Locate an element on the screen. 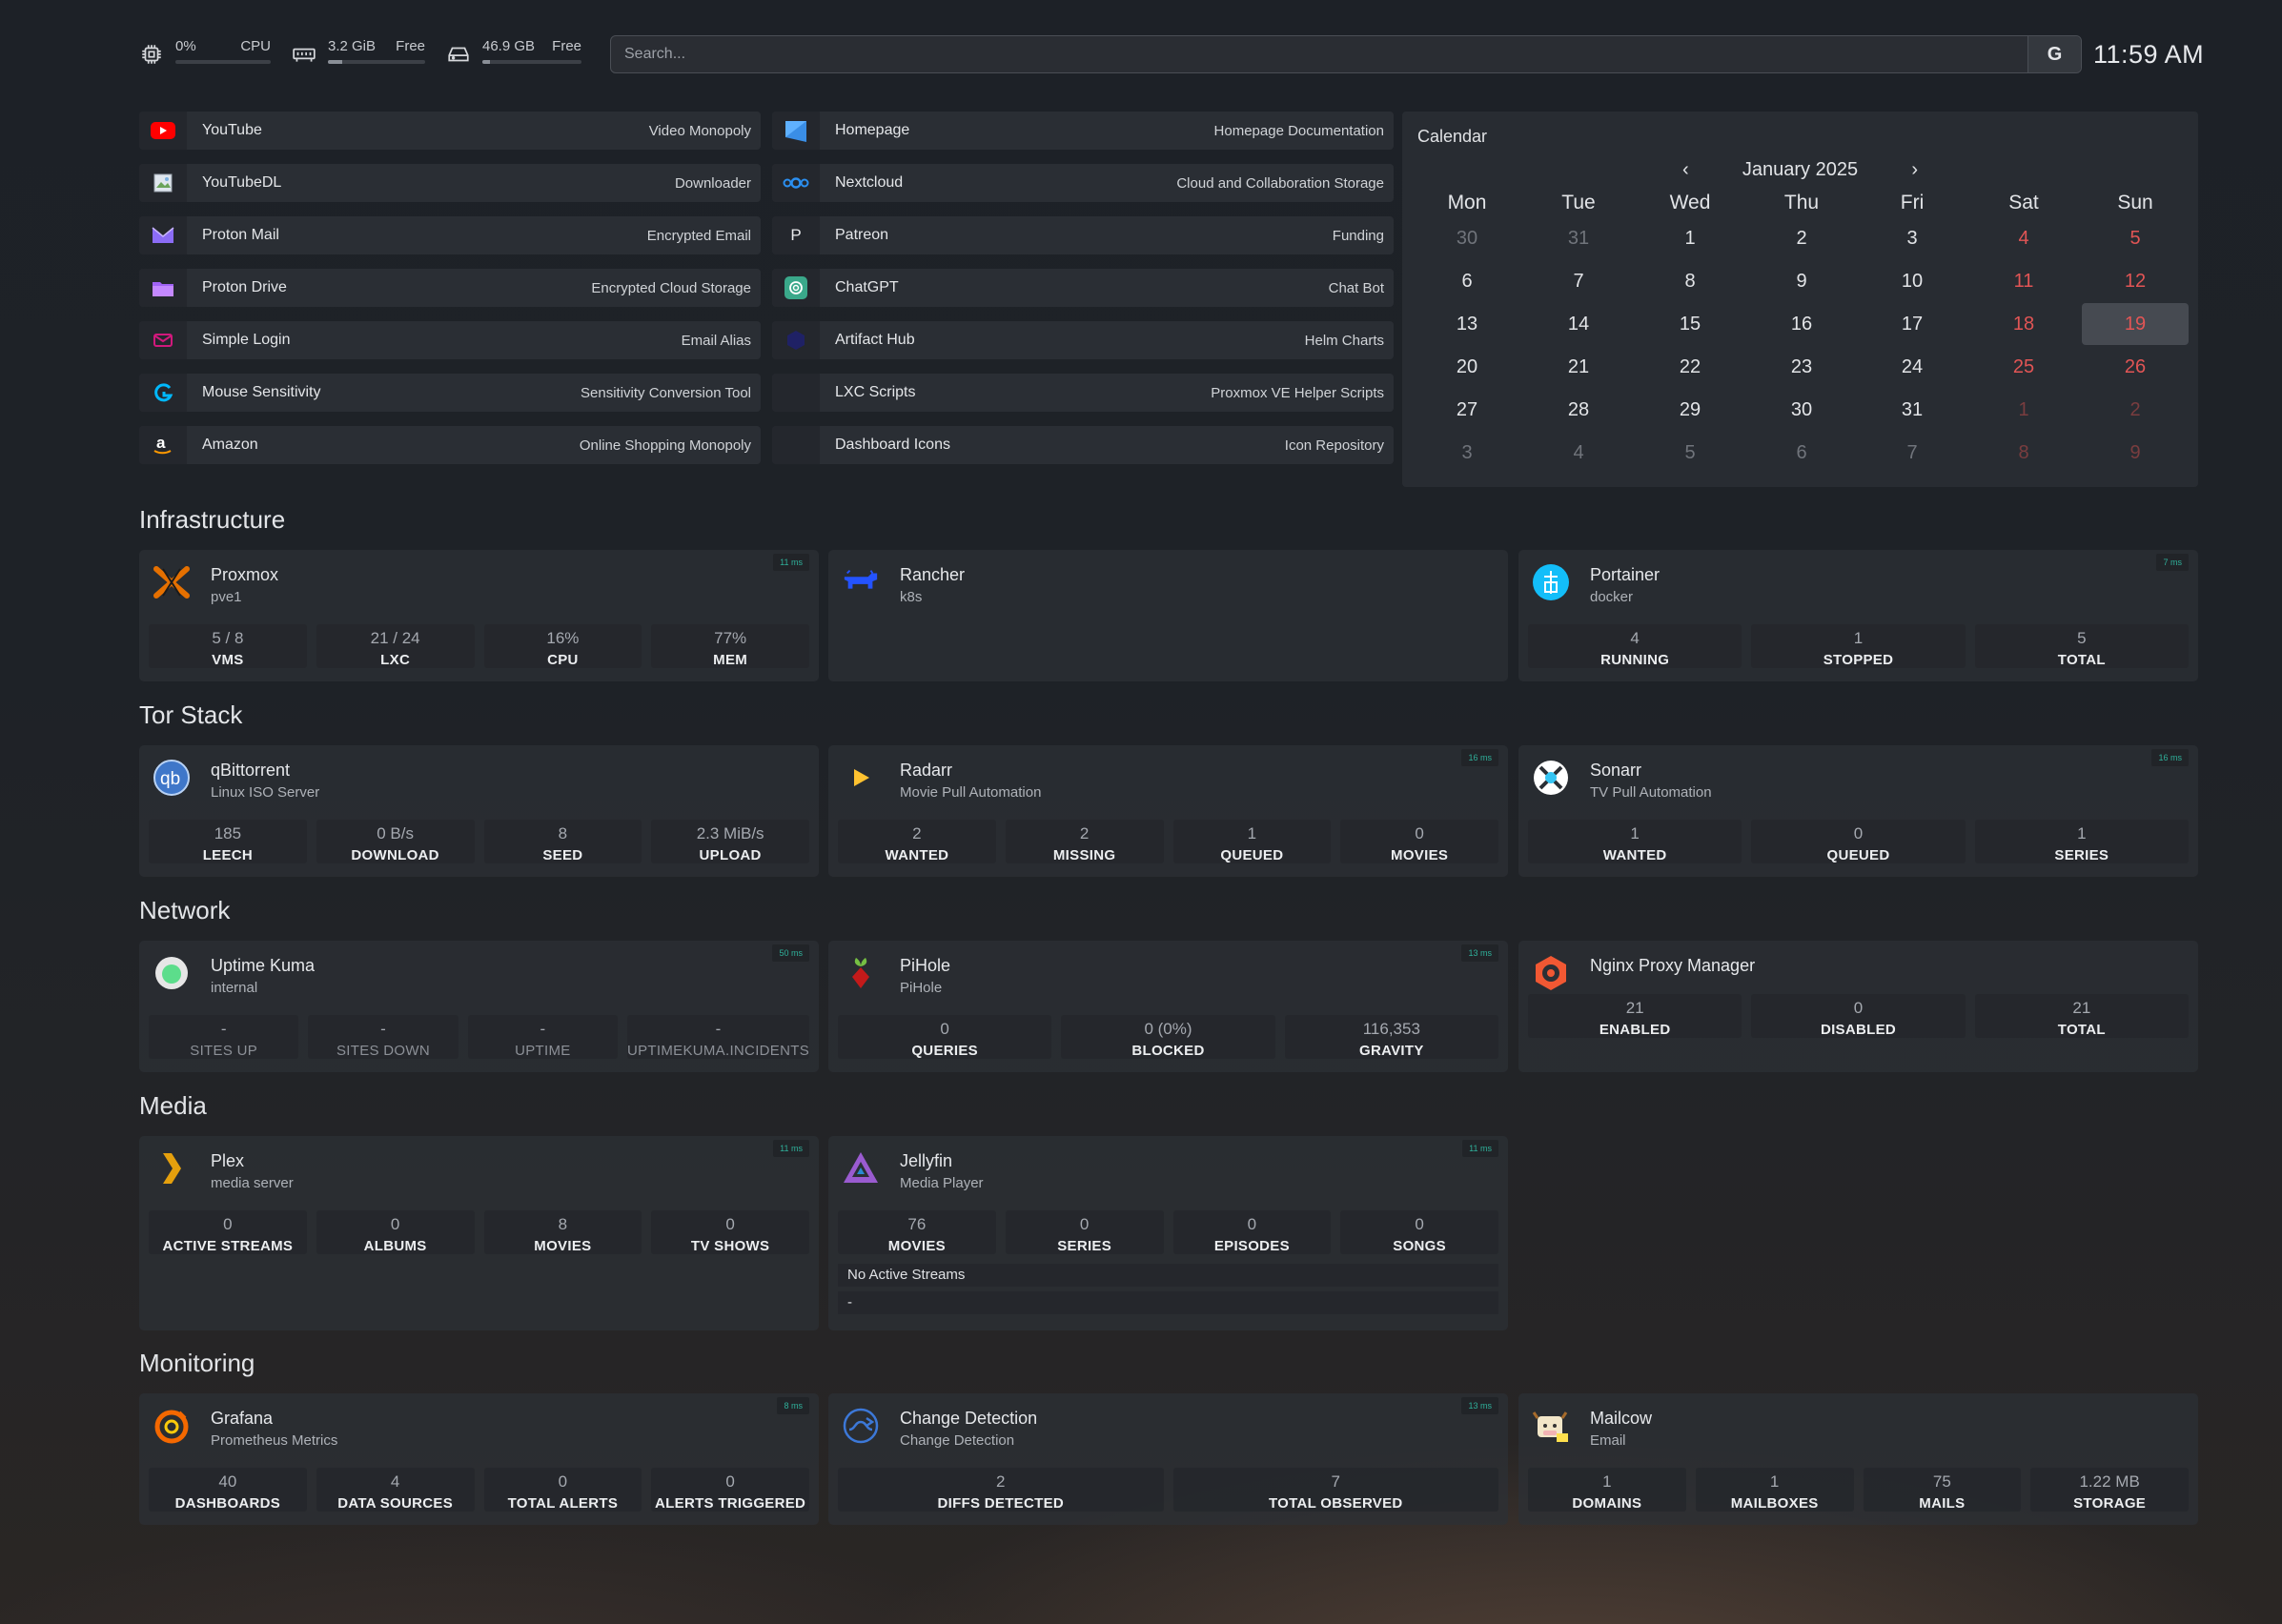 The height and width of the screenshot is (1624, 2282). calendar-day: 26 is located at coordinates (2135, 366).